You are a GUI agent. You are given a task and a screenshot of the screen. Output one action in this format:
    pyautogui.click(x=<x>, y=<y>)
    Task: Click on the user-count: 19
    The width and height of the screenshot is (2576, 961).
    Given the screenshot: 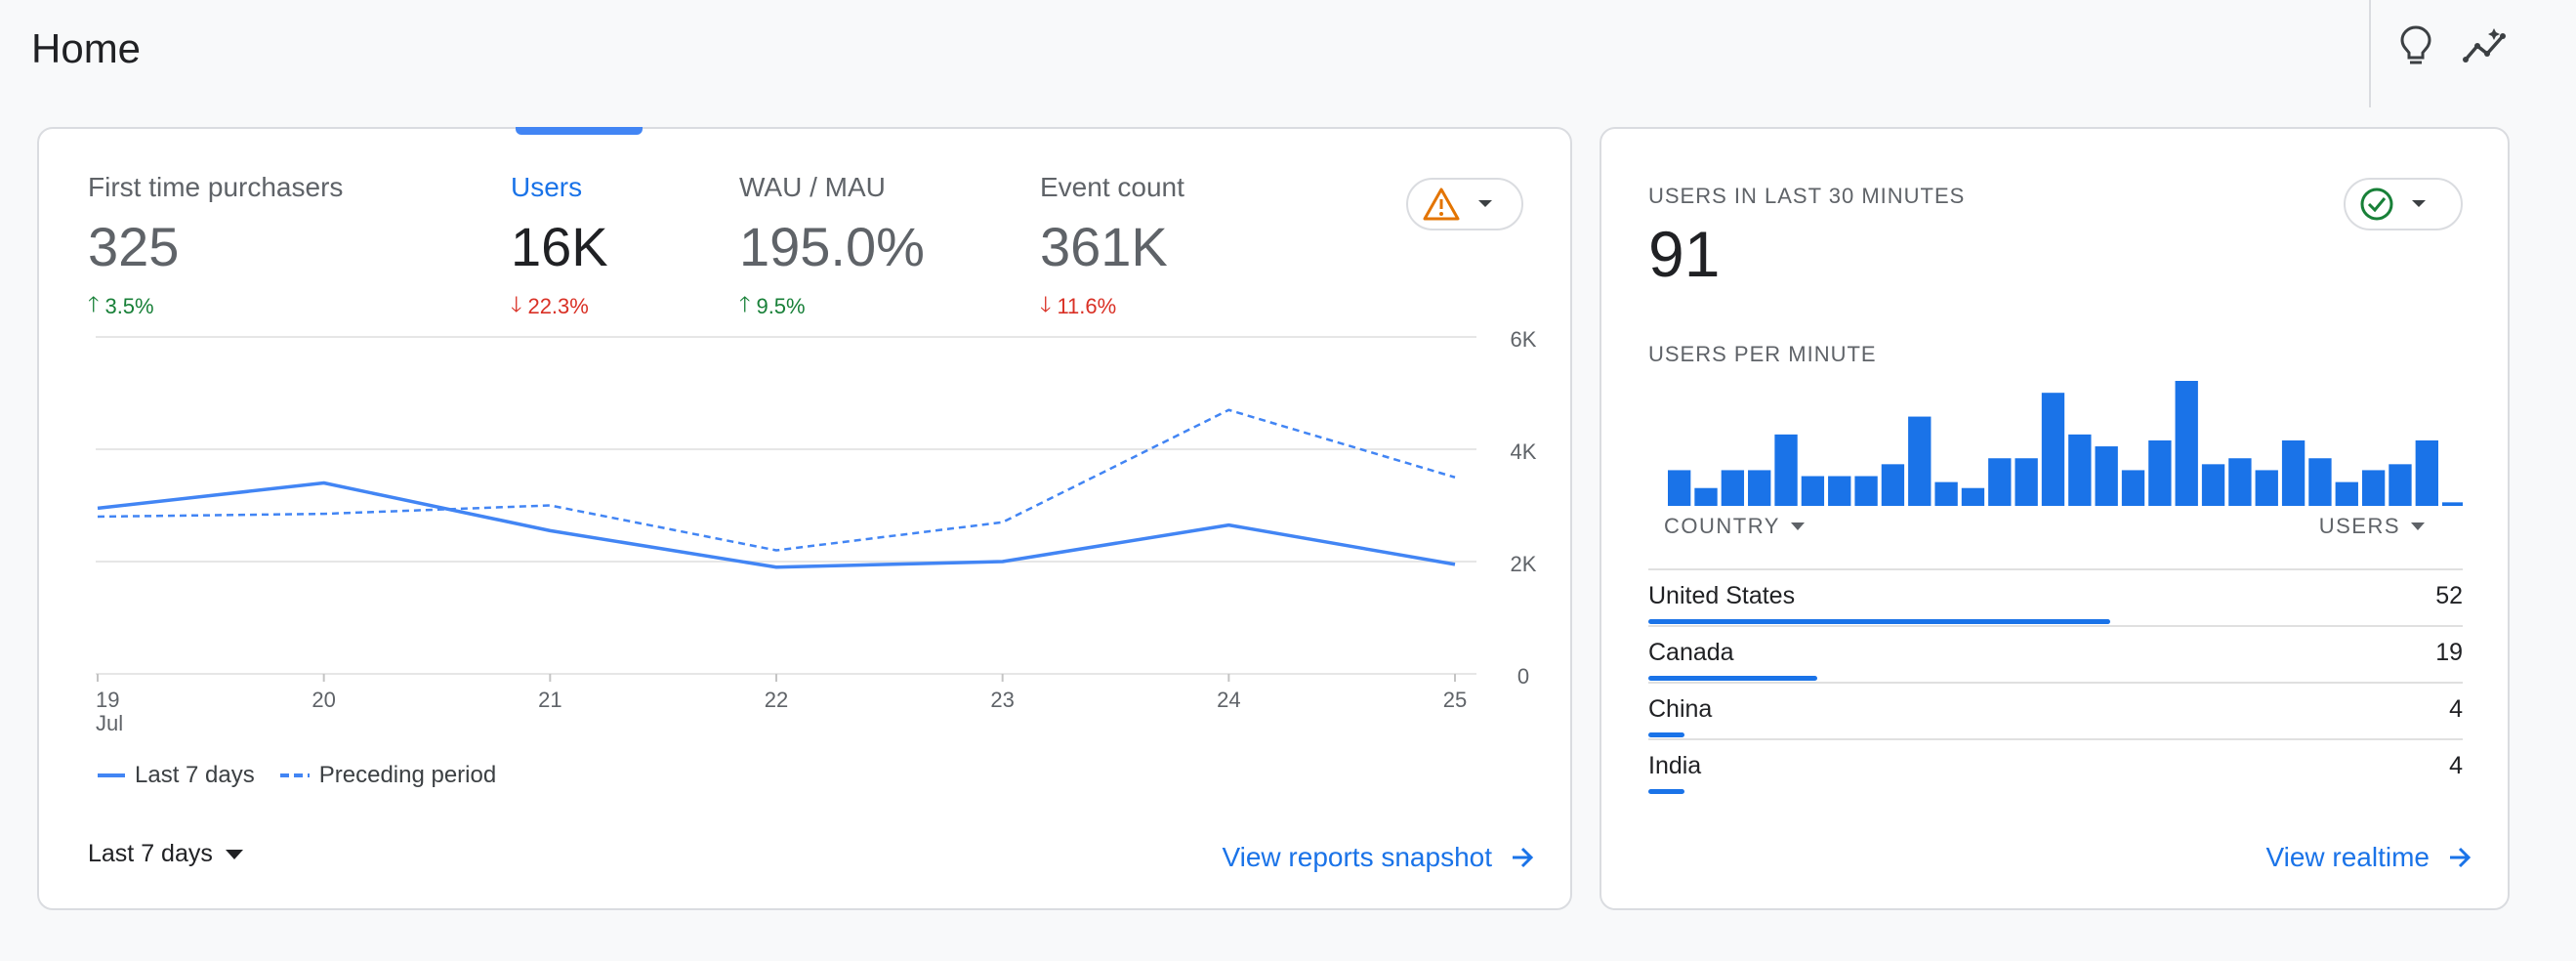 What is the action you would take?
    pyautogui.click(x=2449, y=652)
    